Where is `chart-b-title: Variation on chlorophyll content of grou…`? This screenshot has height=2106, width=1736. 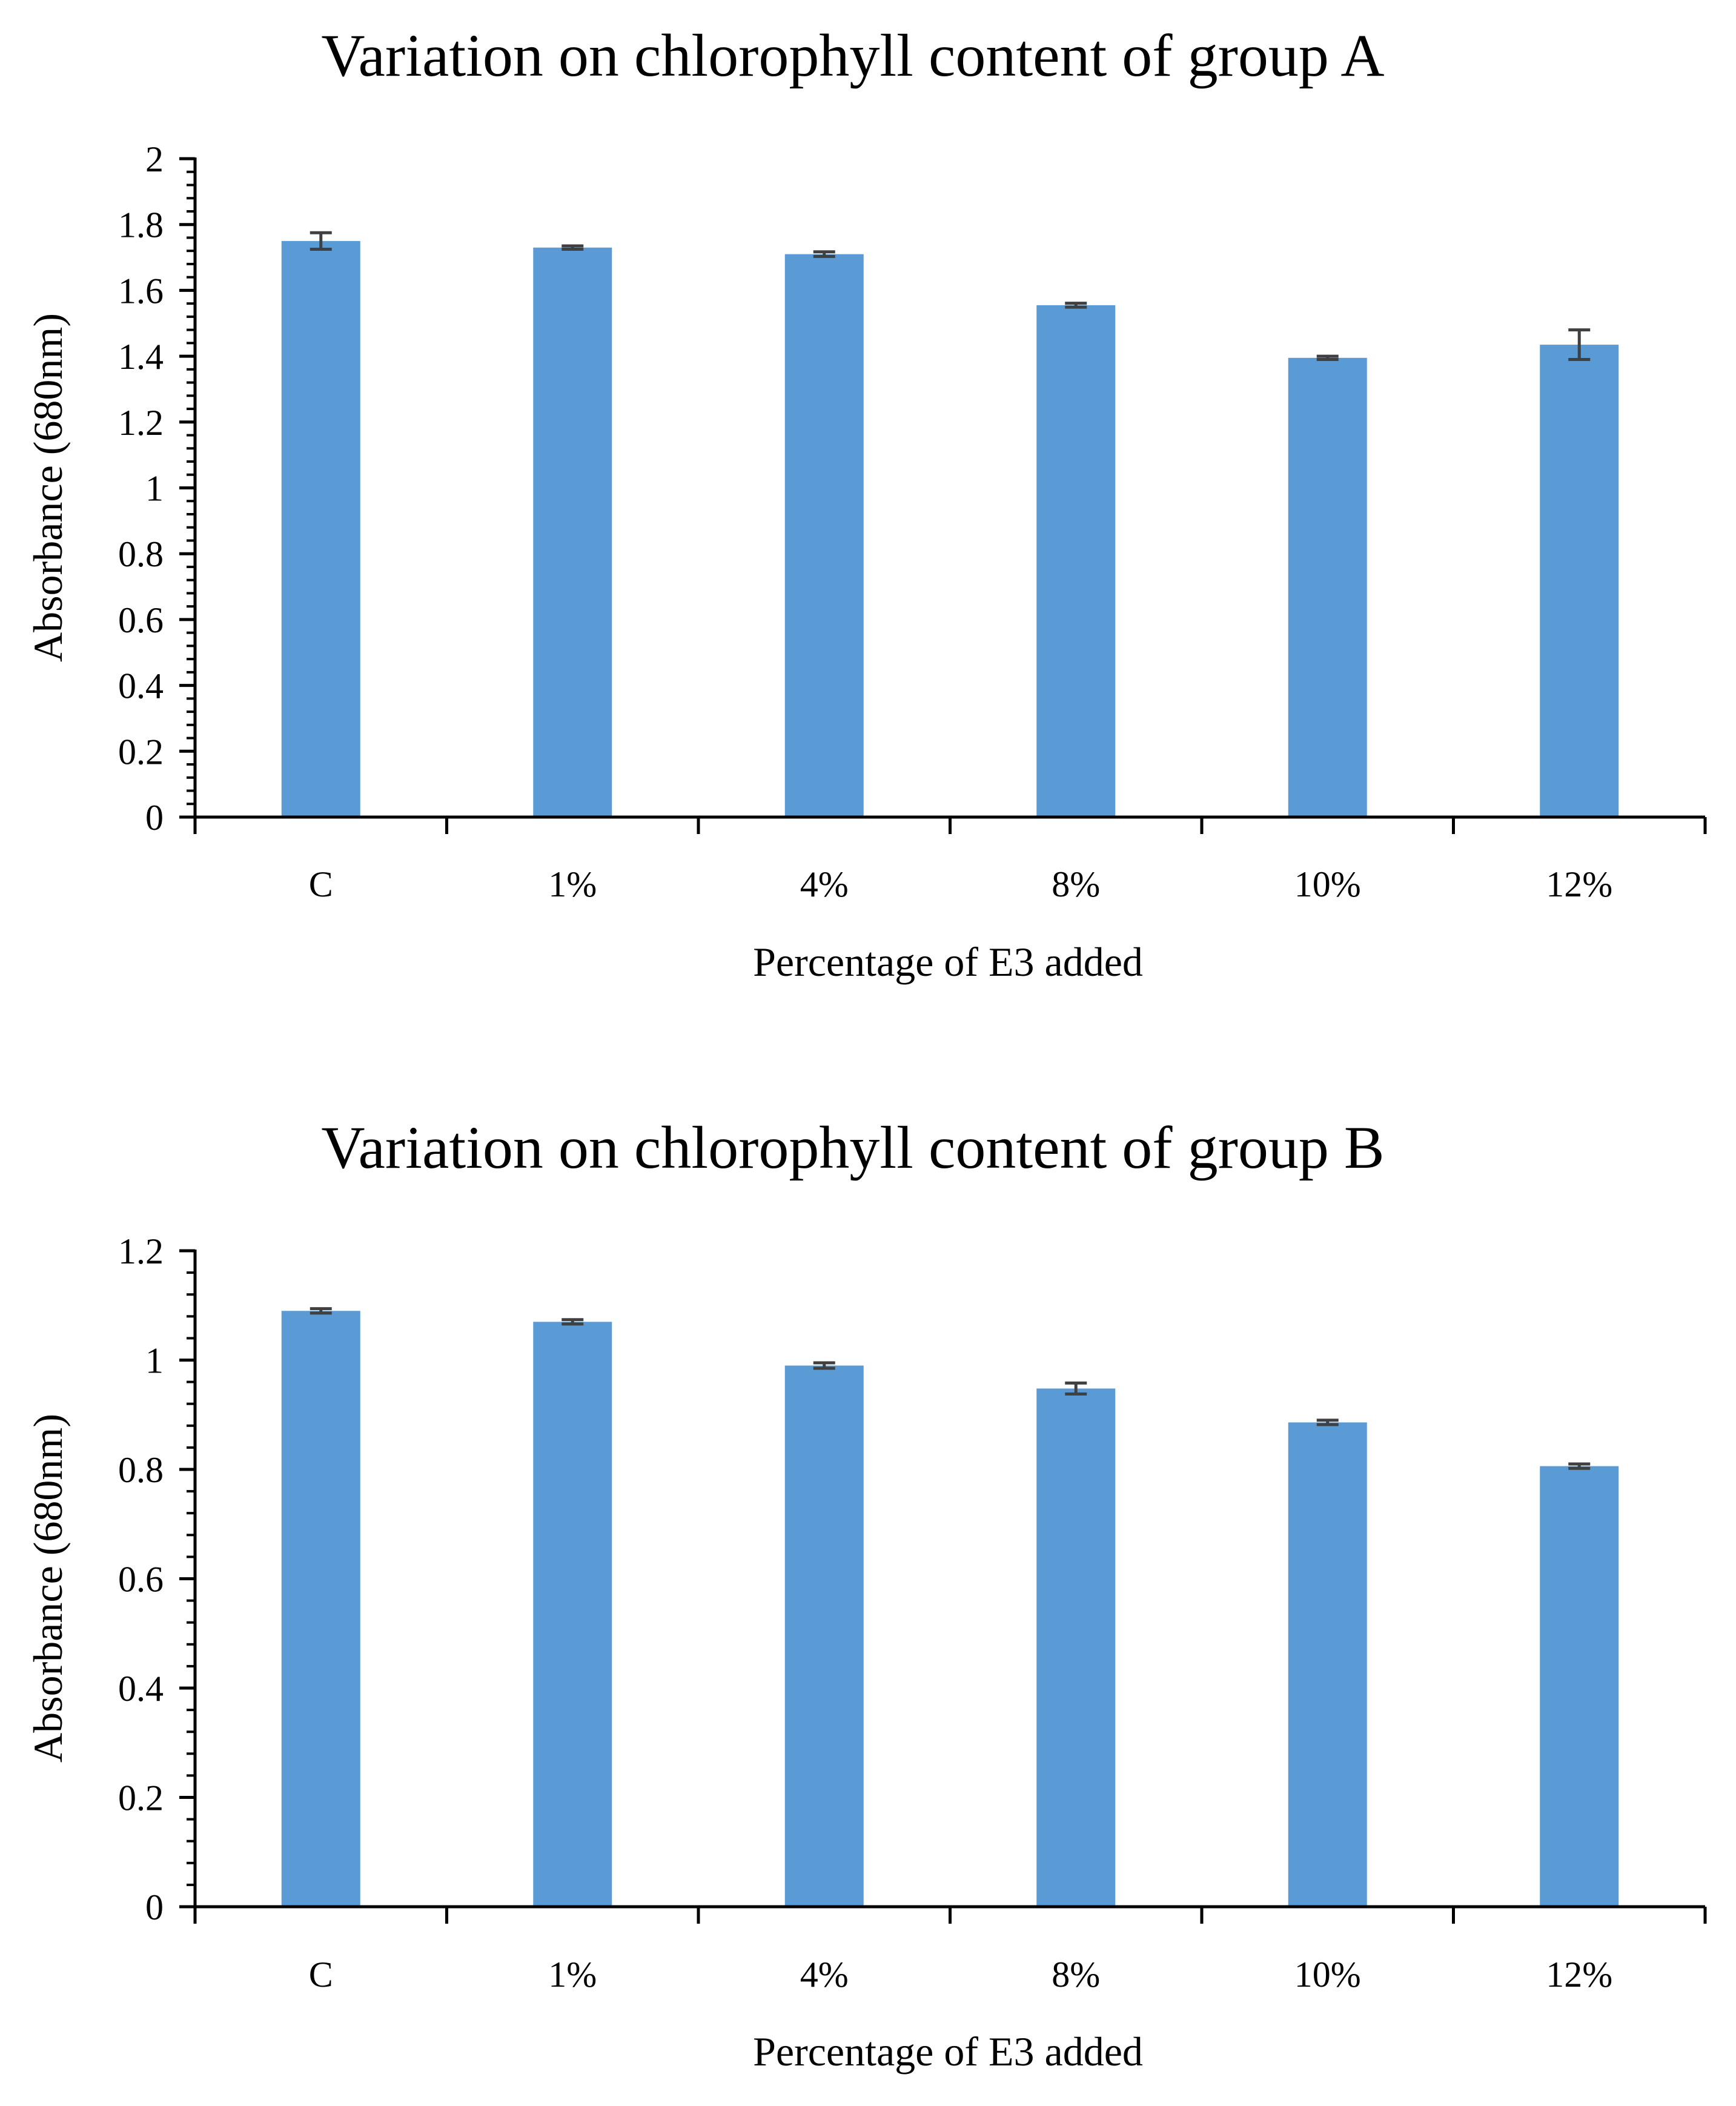 chart-b-title: Variation on chlorophyll content of grou… is located at coordinates (852, 1148).